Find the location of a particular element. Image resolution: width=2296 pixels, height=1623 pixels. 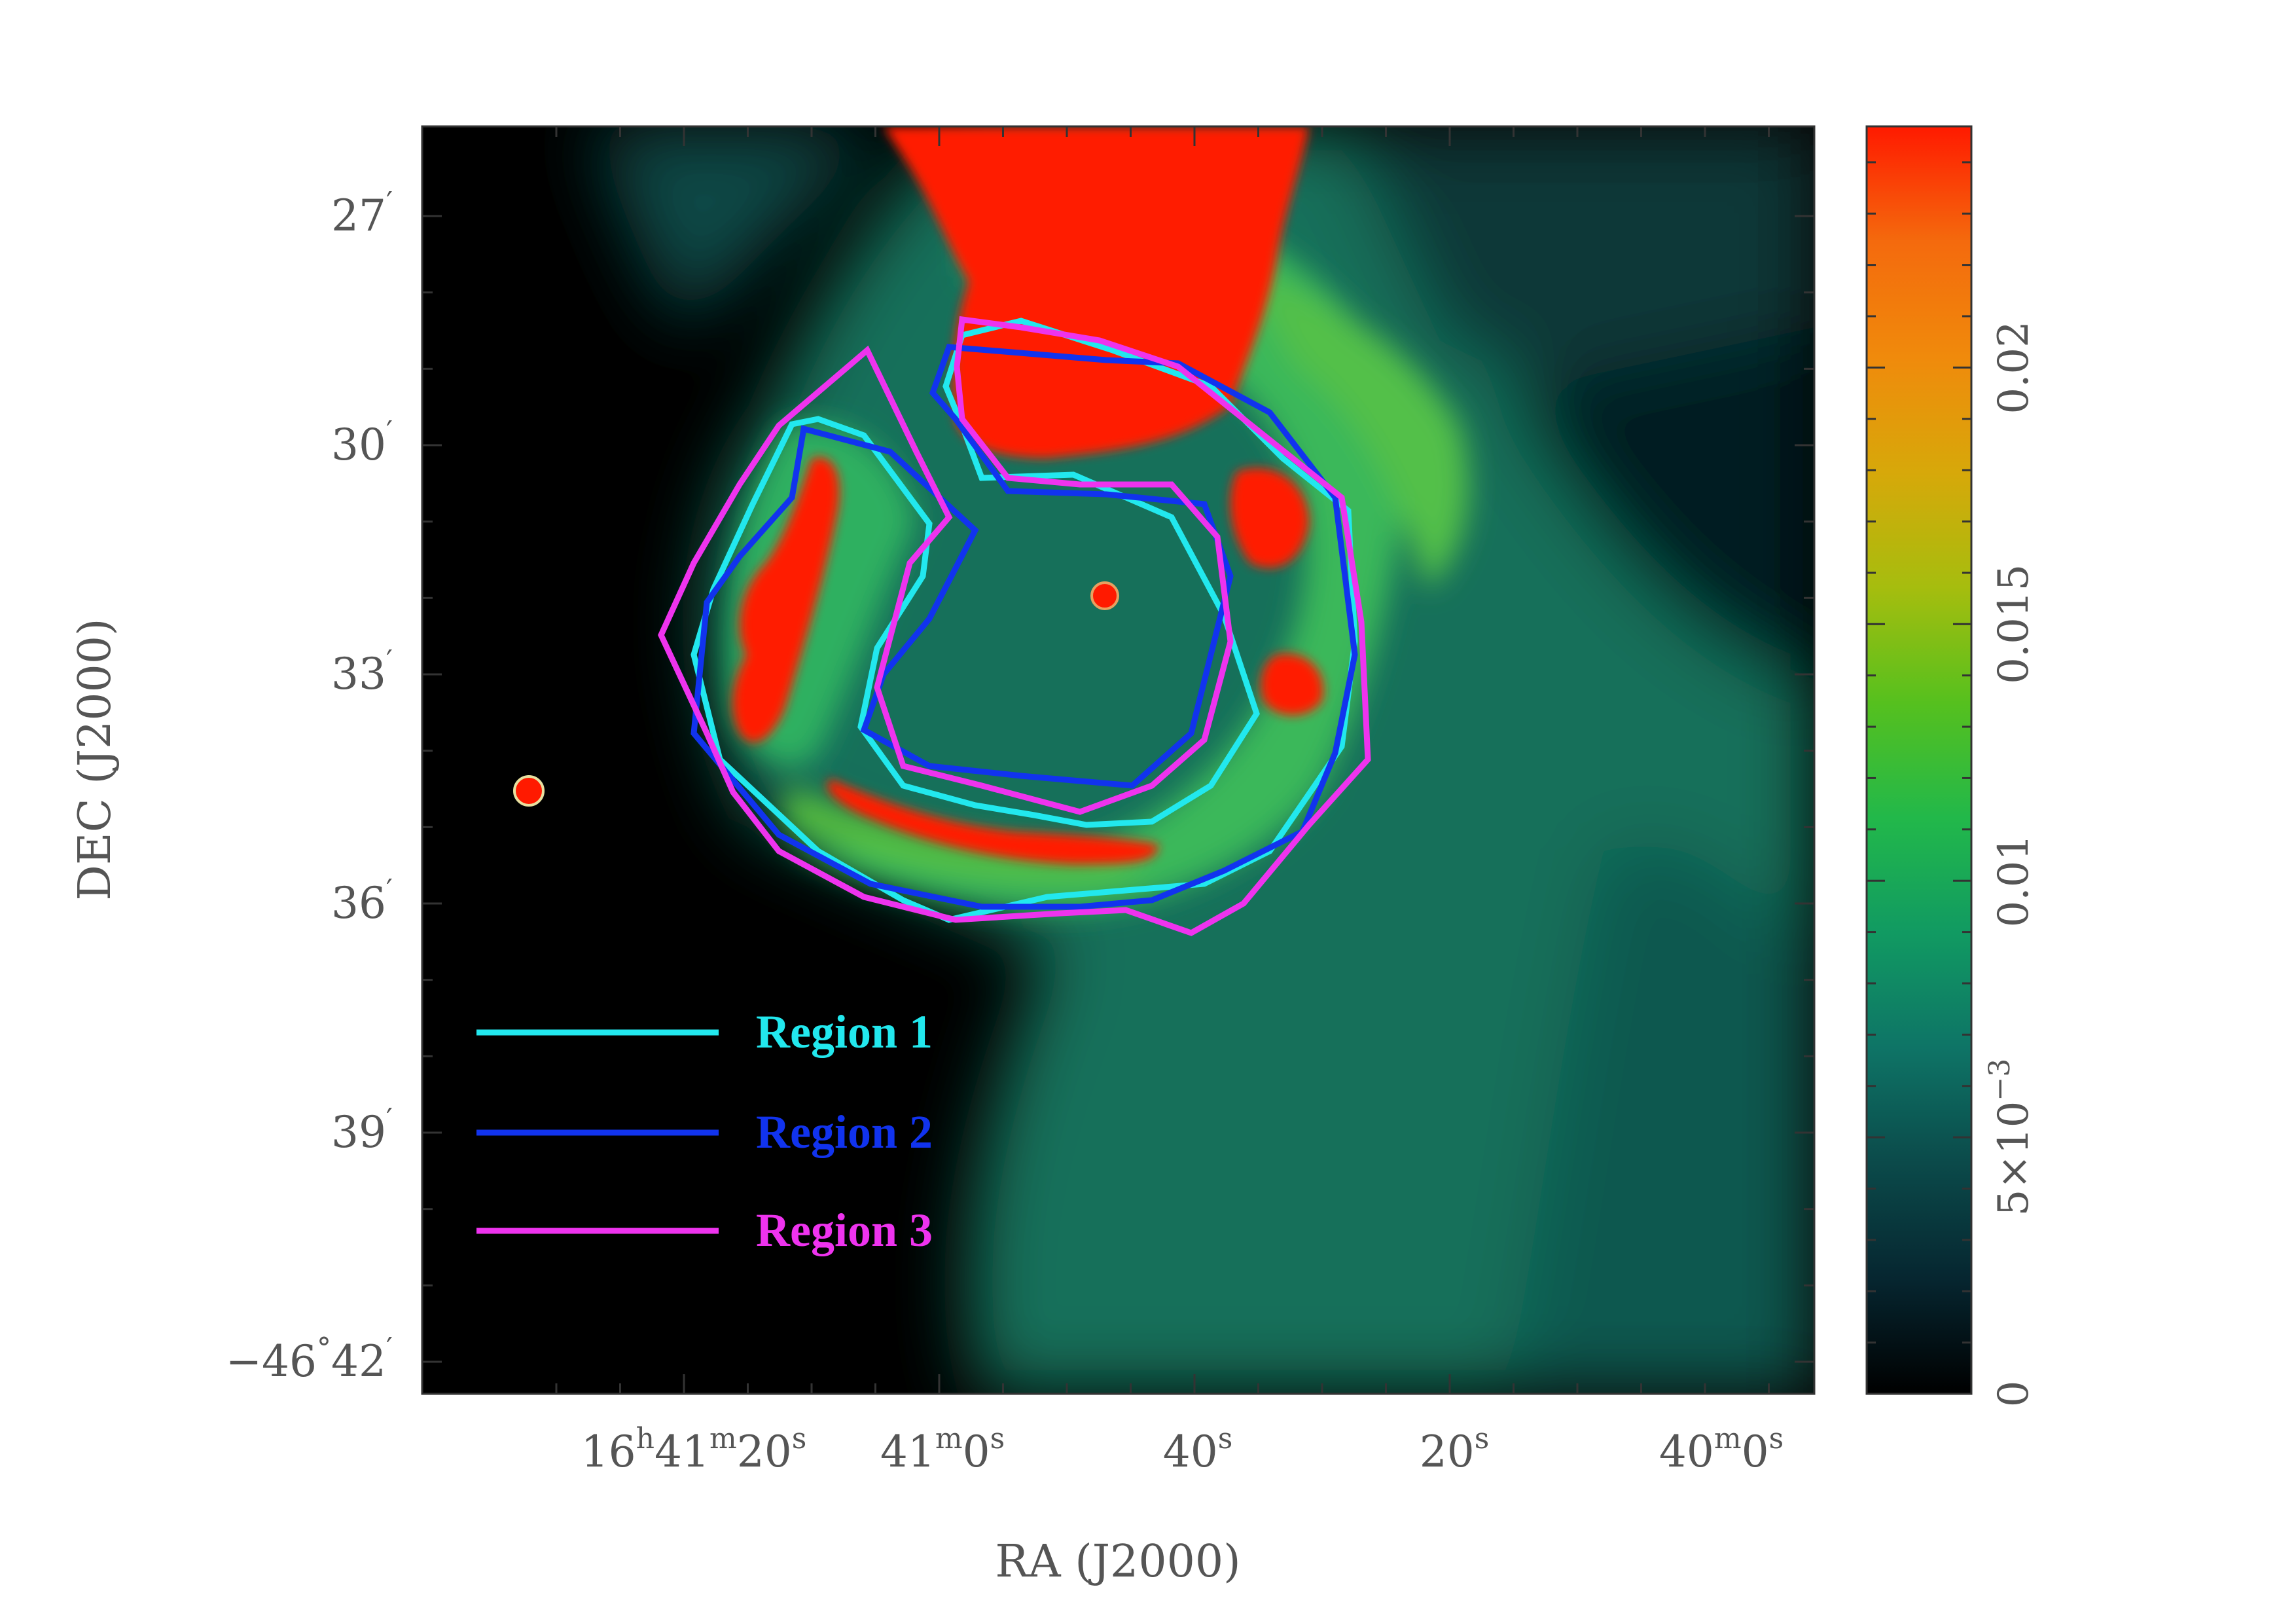

colorbar: 0 5×10−3 0.01 0.015 0.02 is located at coordinates (1951, 766).